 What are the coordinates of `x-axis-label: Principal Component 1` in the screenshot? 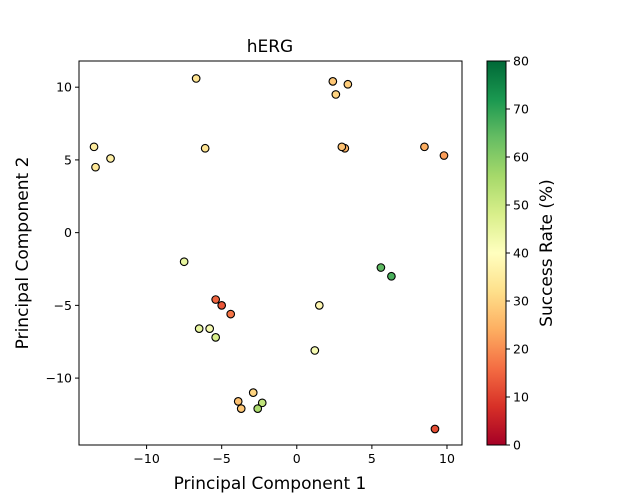 It's located at (270, 484).